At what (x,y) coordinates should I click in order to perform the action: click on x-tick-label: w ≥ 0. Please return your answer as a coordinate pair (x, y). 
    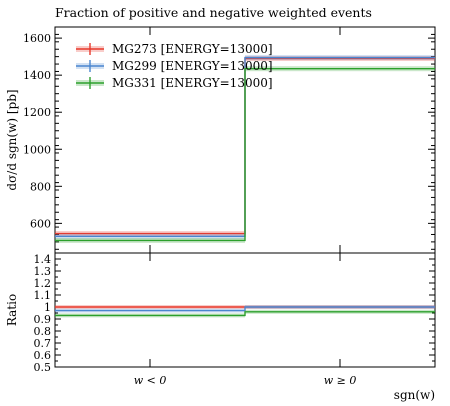
    Looking at the image, I should click on (340, 380).